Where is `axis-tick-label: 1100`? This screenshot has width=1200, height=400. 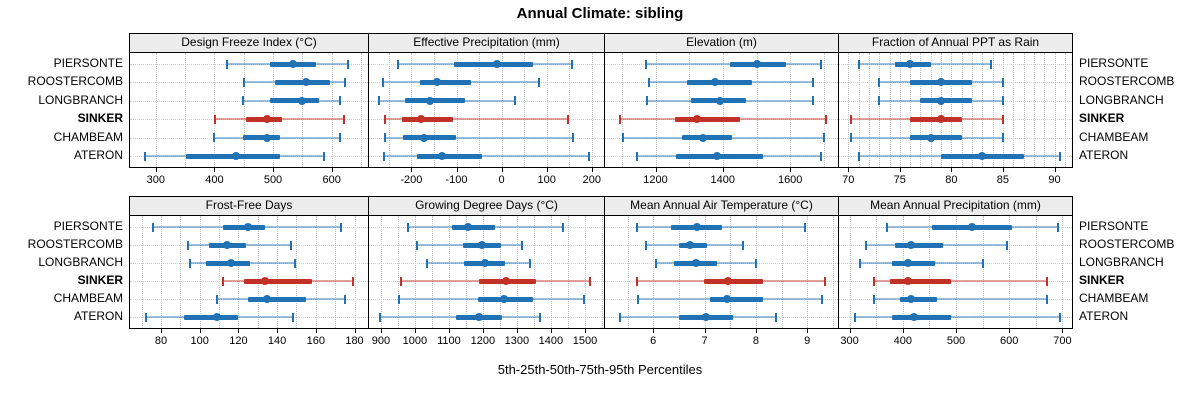
axis-tick-label: 1100 is located at coordinates (449, 341).